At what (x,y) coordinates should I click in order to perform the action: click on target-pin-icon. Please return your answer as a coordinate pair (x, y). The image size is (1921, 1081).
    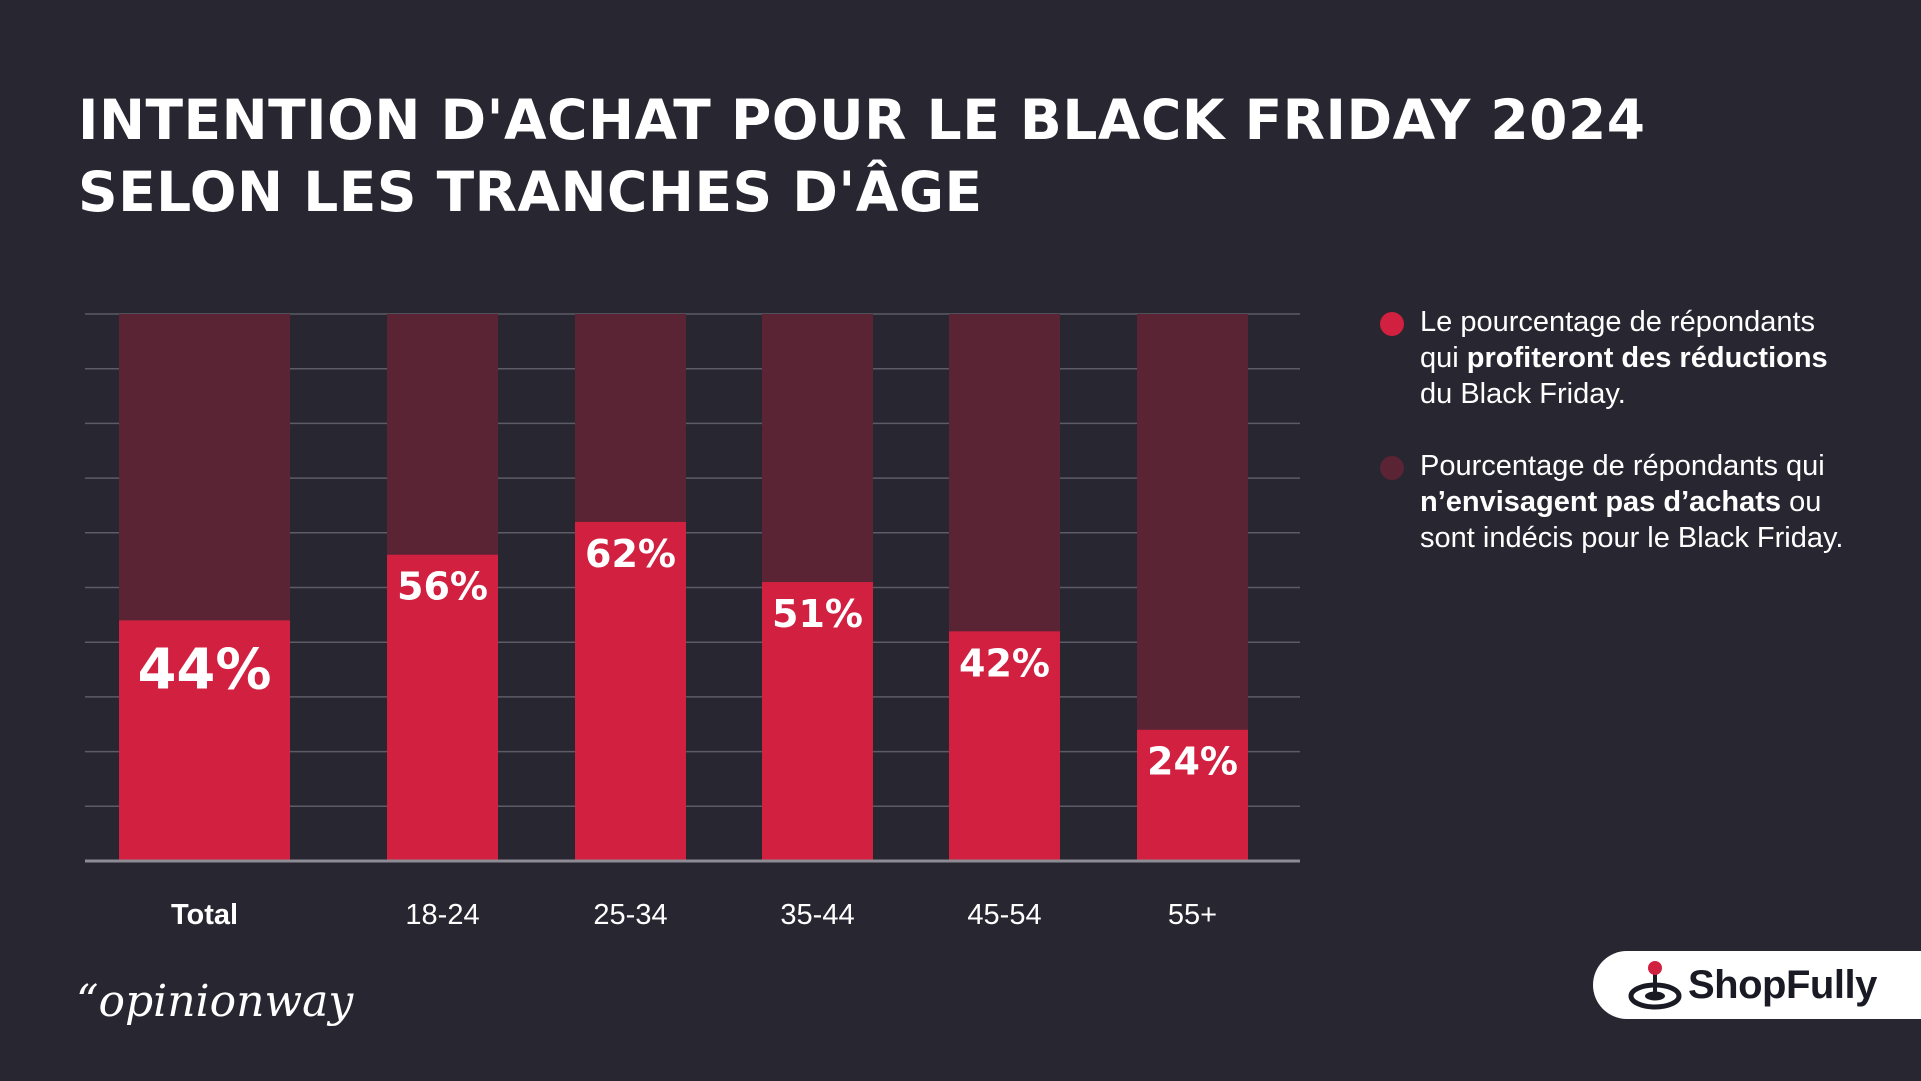
    Looking at the image, I should click on (1655, 985).